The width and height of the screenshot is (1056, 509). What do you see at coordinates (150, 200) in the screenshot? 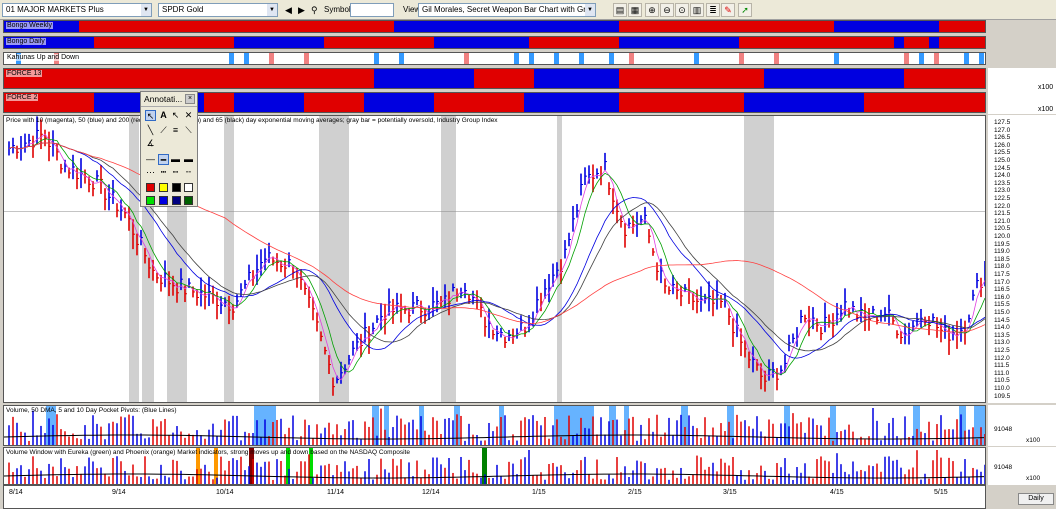
I see `green-swatch` at bounding box center [150, 200].